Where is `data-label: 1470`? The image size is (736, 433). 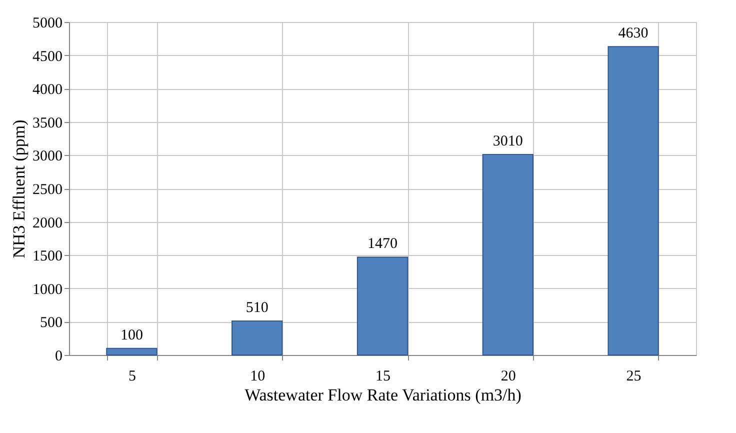 data-label: 1470 is located at coordinates (383, 244).